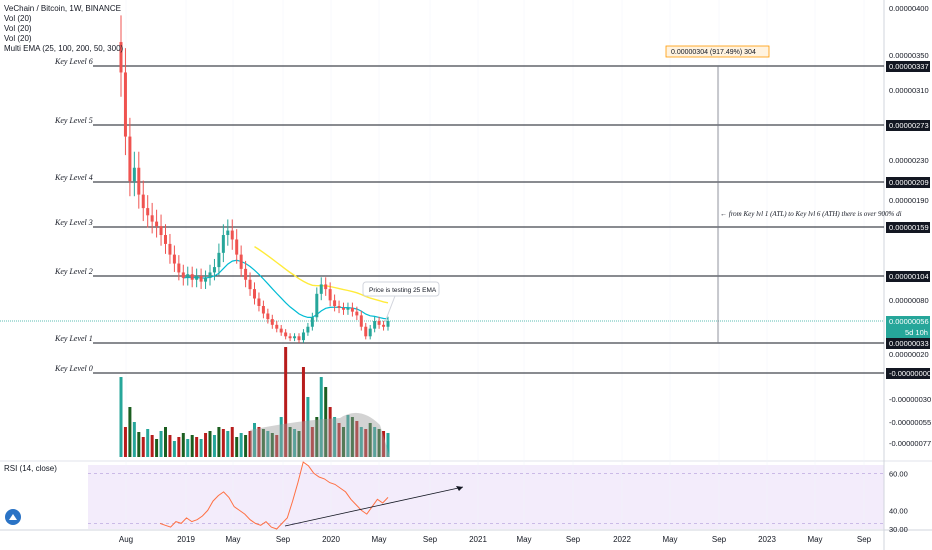 This screenshot has width=932, height=550. I want to click on key-level-label: Key Level 4, so click(73, 177).